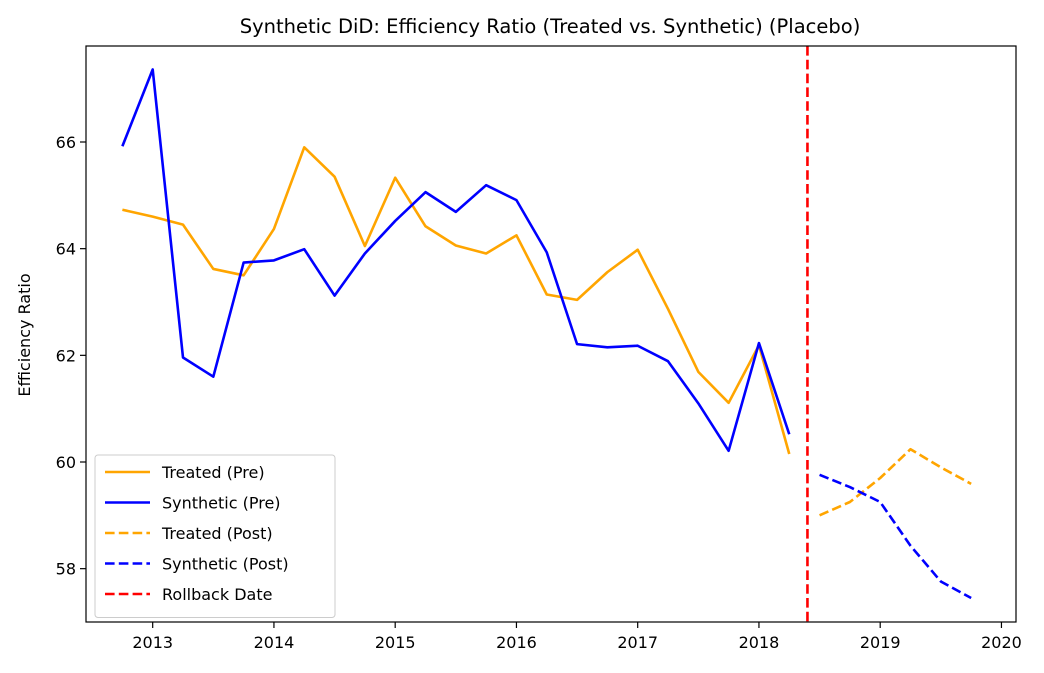 The image size is (1044, 673). Describe the element at coordinates (66, 569) in the screenshot. I see `y-tick-label: 58` at that location.